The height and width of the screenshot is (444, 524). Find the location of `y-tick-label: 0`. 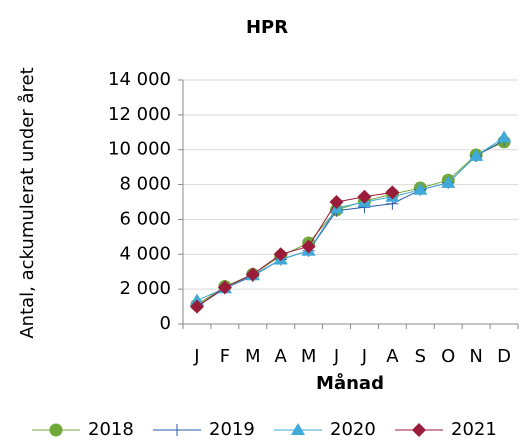

y-tick-label: 0 is located at coordinates (165, 323).